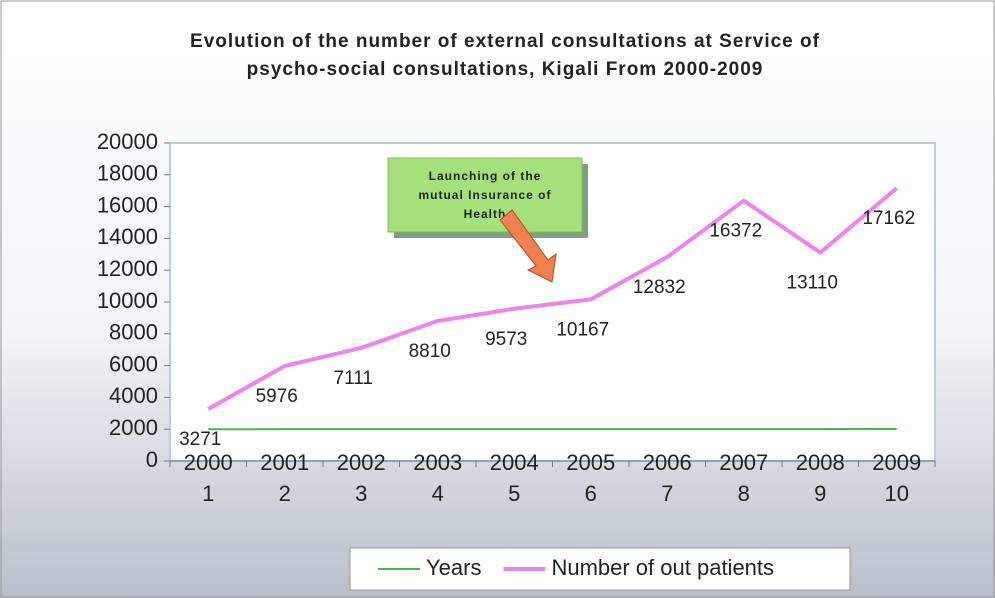 The image size is (995, 598). Describe the element at coordinates (514, 493) in the screenshot. I see `x-tick-label: 5` at that location.